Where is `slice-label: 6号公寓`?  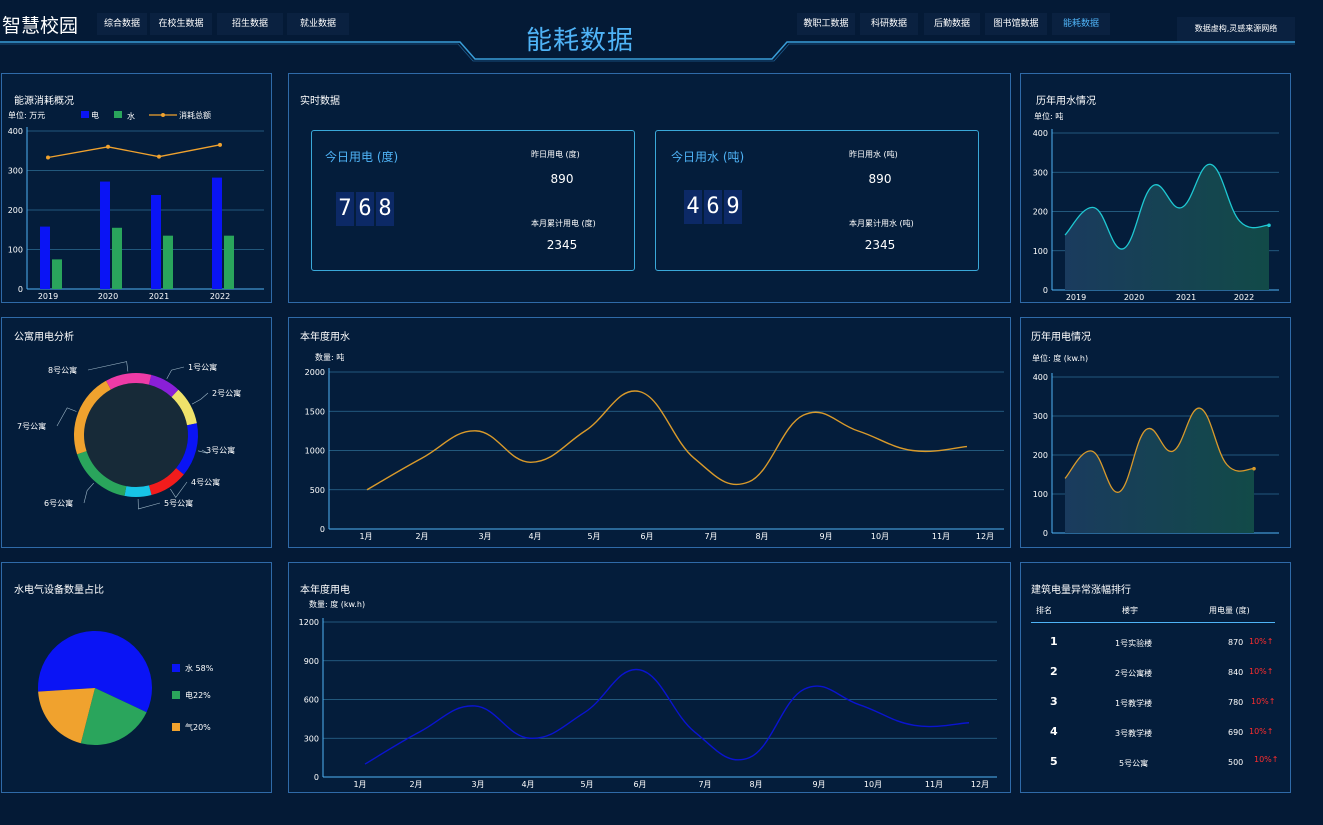
slice-label: 6号公寓 is located at coordinates (58, 503).